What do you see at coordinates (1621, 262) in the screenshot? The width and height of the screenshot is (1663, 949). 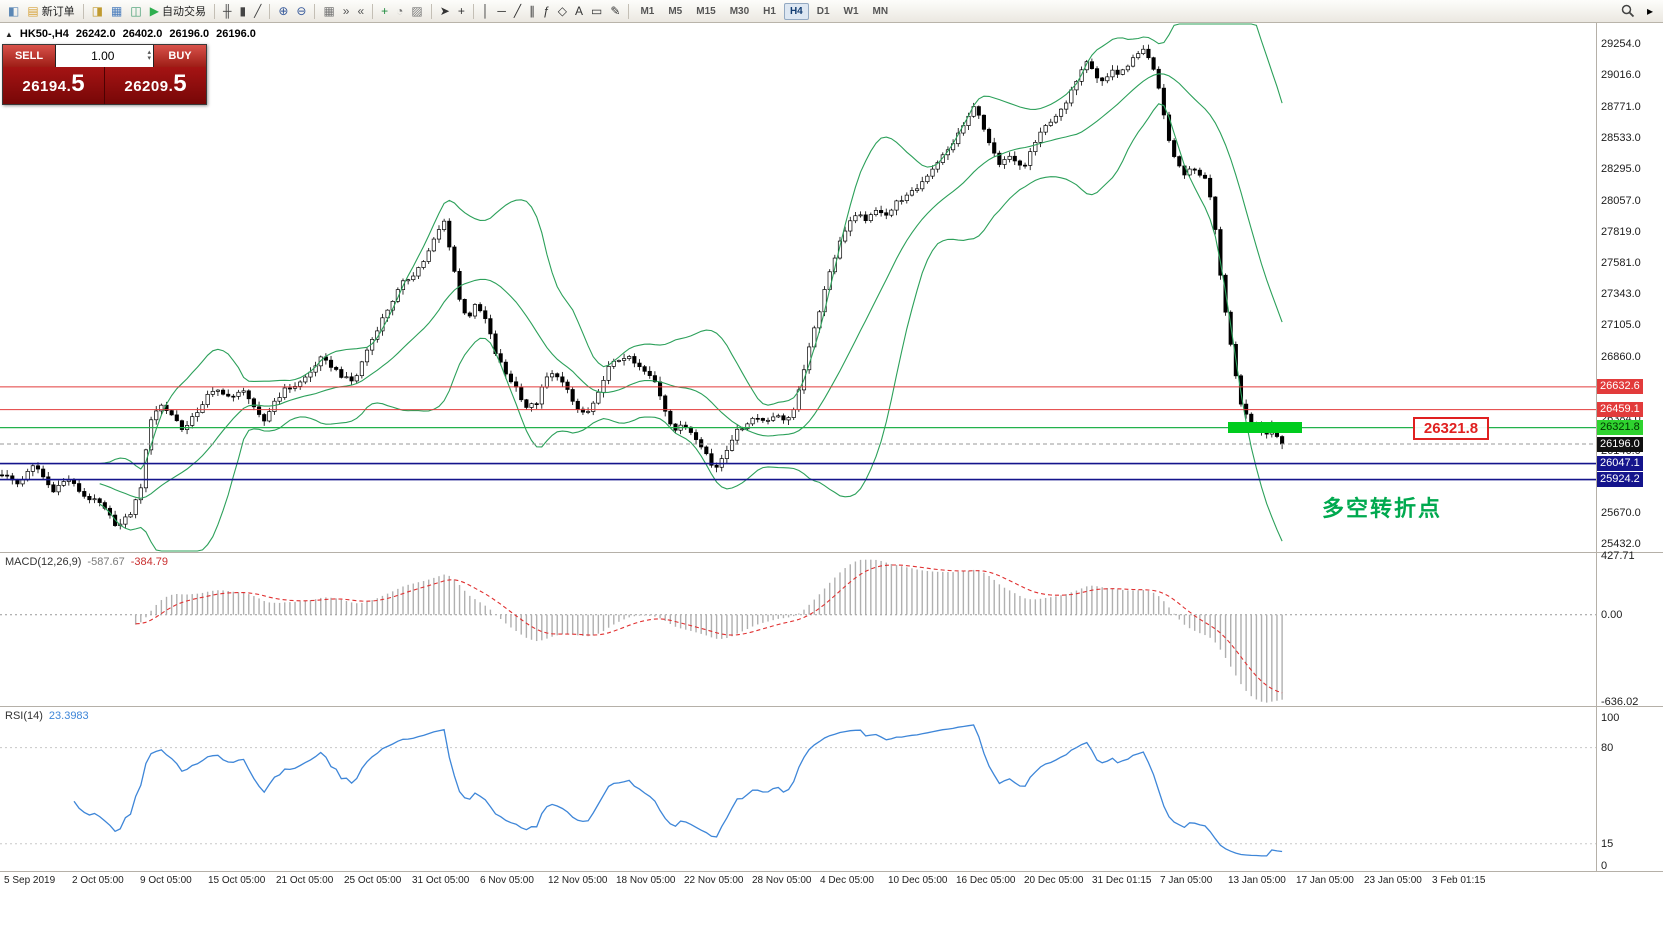 I see `price-tick: 27581.0` at bounding box center [1621, 262].